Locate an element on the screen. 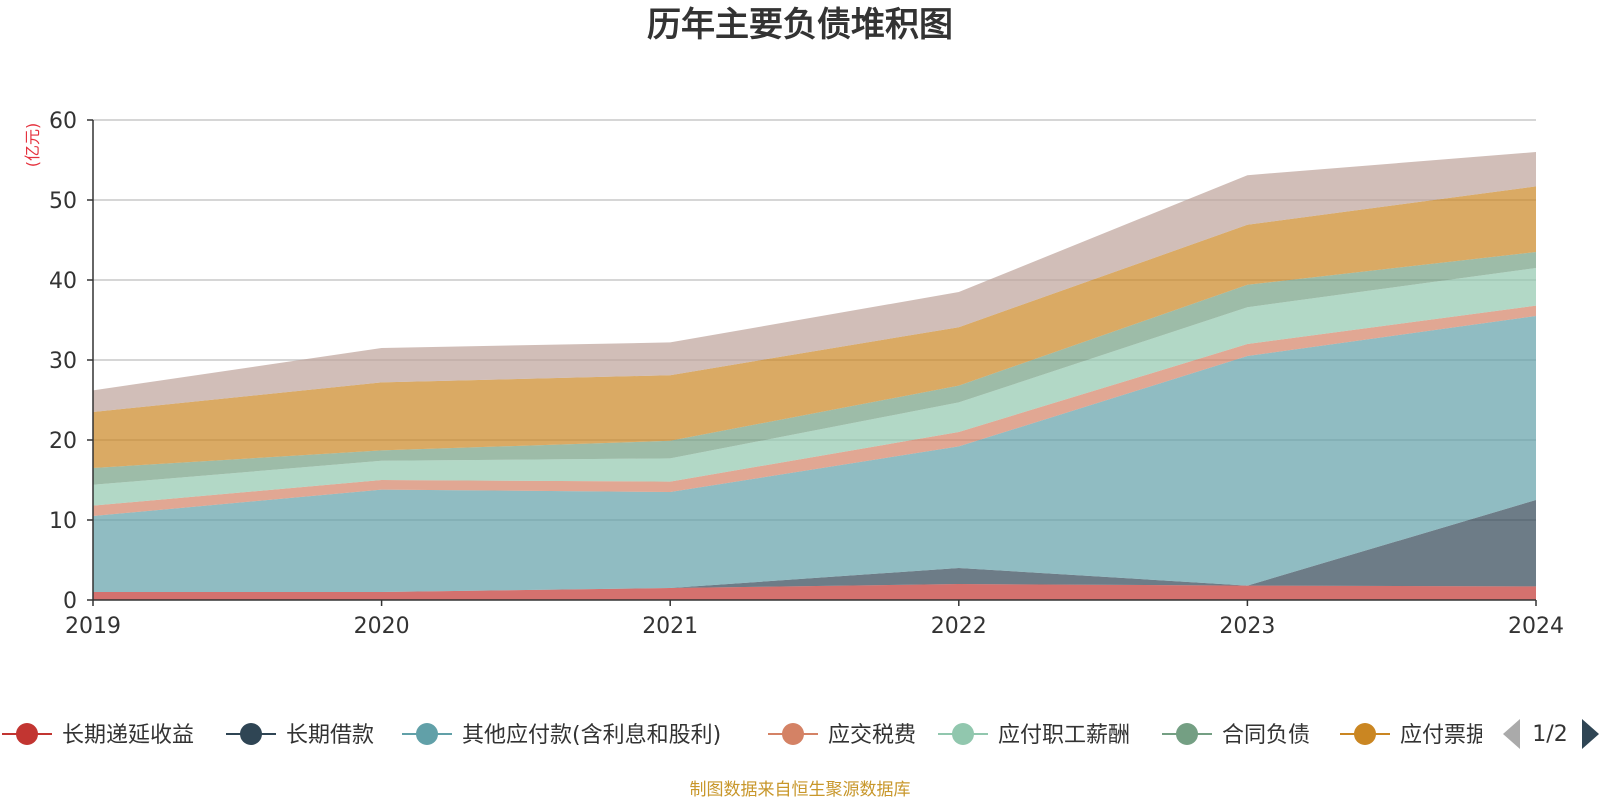 The width and height of the screenshot is (1600, 800). legend-item: 应付职工薪酬 is located at coordinates (1034, 735).